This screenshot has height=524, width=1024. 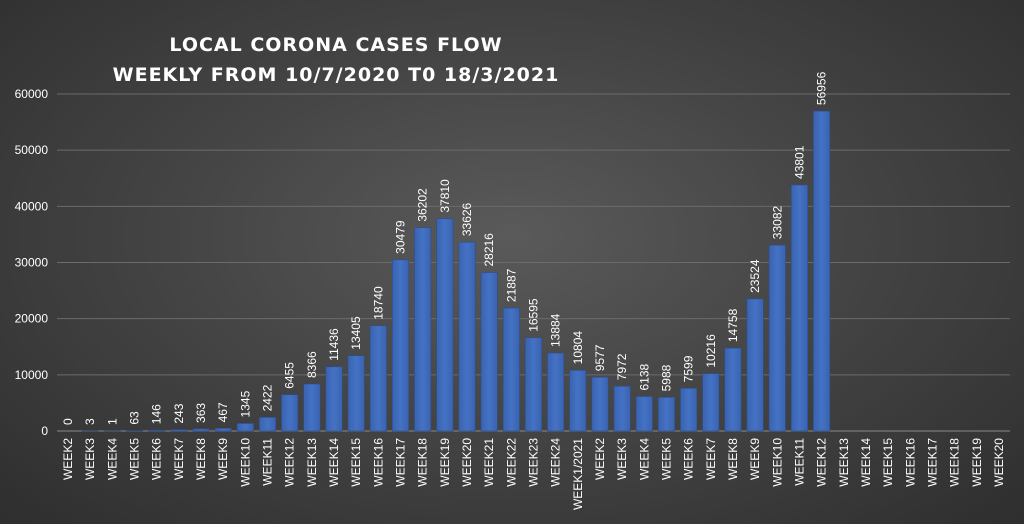 What do you see at coordinates (223, 412) in the screenshot?
I see `data-label: 467` at bounding box center [223, 412].